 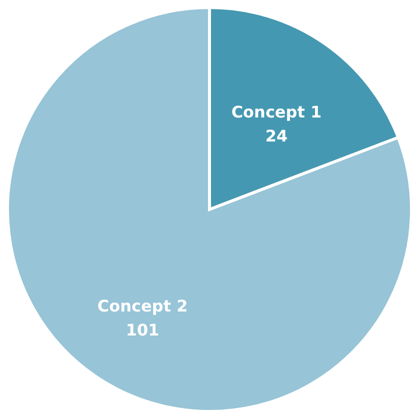 What do you see at coordinates (276, 112) in the screenshot?
I see `slice-label: Concept 1` at bounding box center [276, 112].